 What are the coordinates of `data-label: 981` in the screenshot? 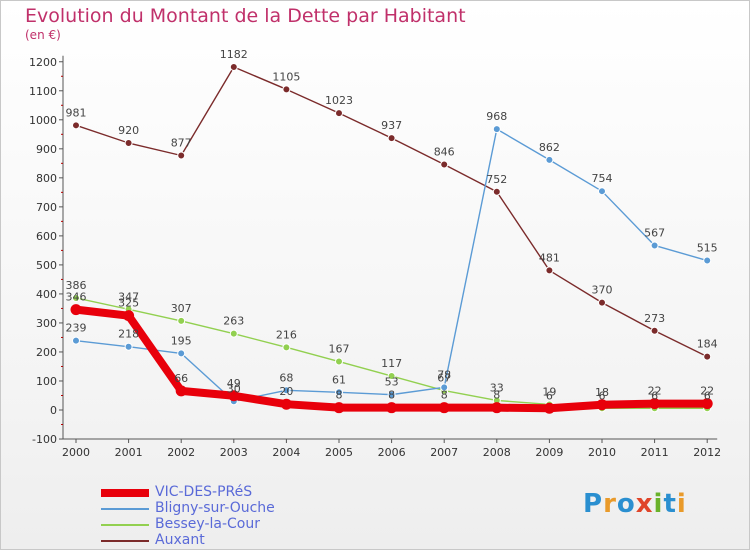 It's located at (76, 112).